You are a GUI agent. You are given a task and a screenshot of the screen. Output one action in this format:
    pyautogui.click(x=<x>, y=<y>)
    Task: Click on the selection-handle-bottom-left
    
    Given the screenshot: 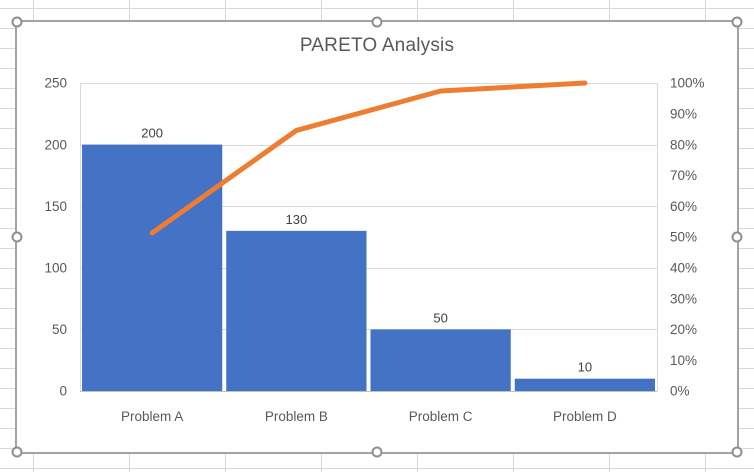 What is the action you would take?
    pyautogui.click(x=17, y=452)
    